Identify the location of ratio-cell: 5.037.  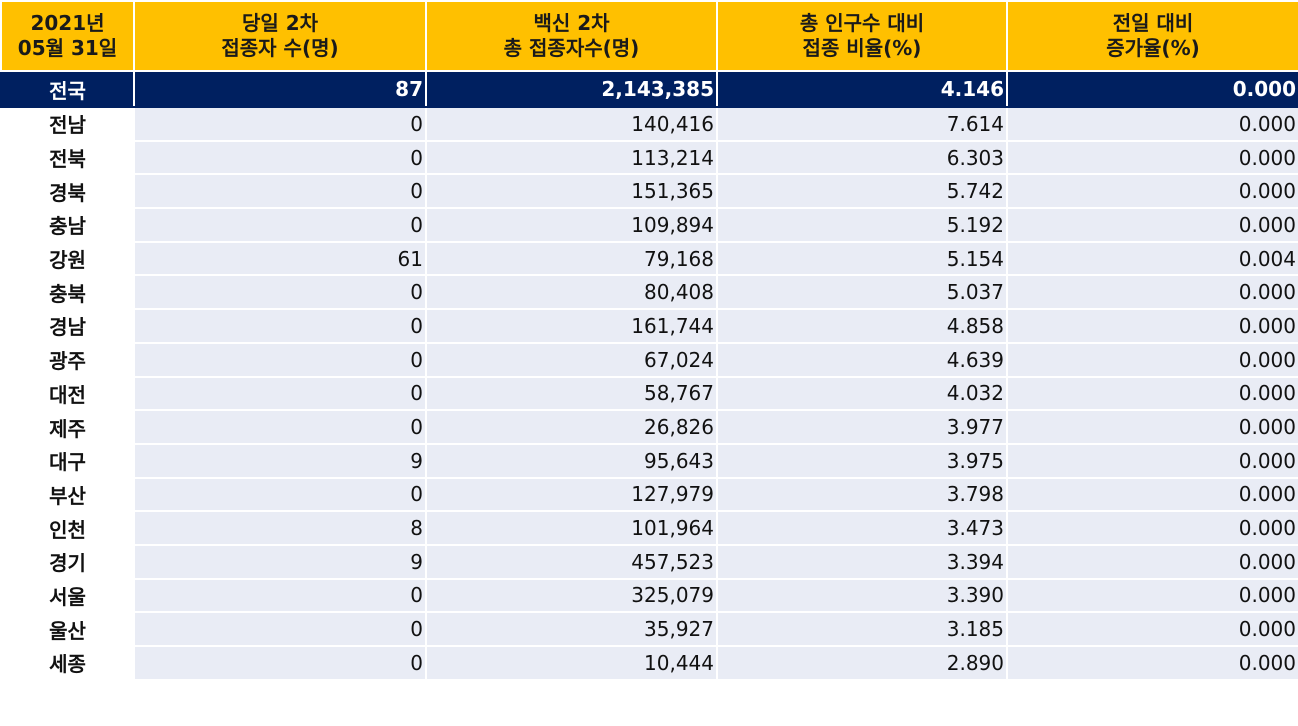
(862, 292).